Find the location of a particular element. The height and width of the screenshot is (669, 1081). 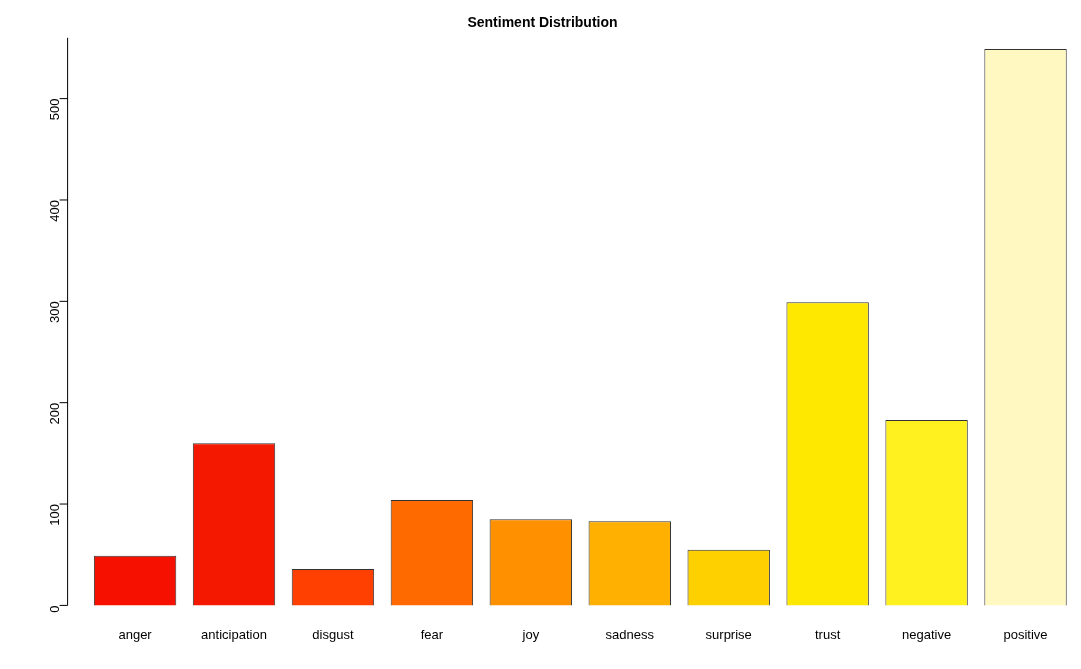

x-tick-label: negative is located at coordinates (927, 634).